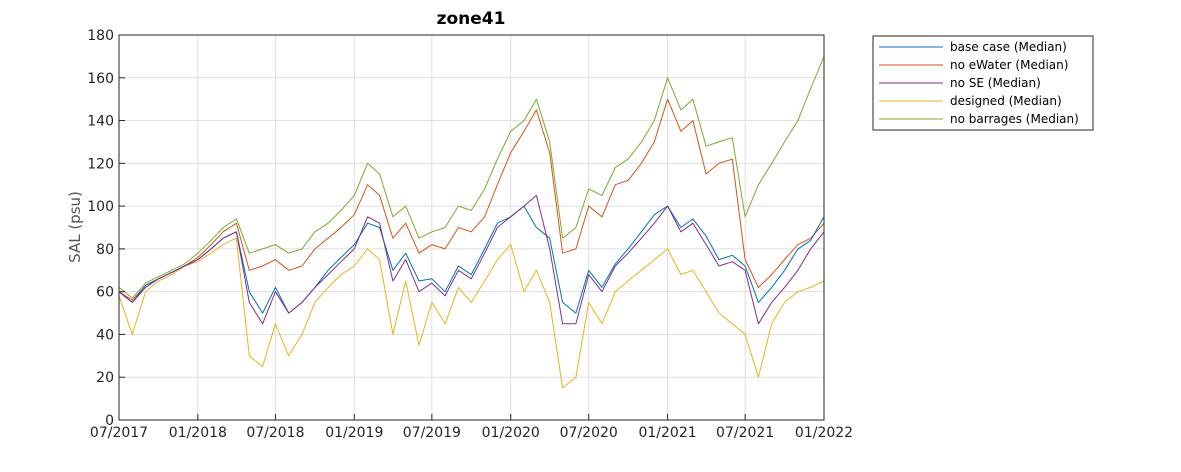 This screenshot has width=1181, height=472. Describe the element at coordinates (105, 293) in the screenshot. I see `y-tick-label: 60` at that location.